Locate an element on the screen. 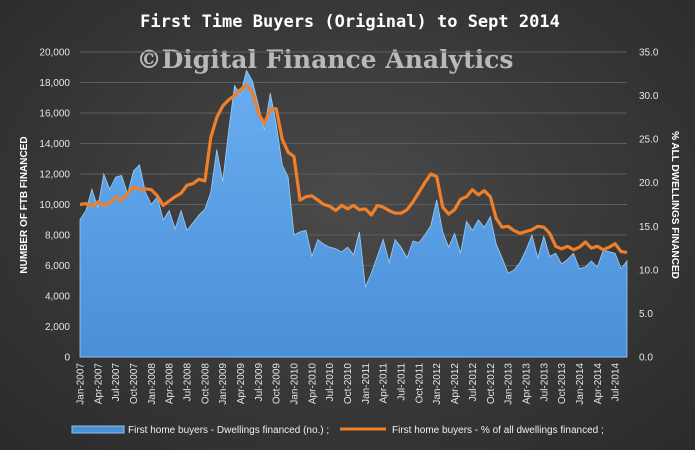 The width and height of the screenshot is (695, 450). x-tick-label: Apr-2010 is located at coordinates (312, 384).